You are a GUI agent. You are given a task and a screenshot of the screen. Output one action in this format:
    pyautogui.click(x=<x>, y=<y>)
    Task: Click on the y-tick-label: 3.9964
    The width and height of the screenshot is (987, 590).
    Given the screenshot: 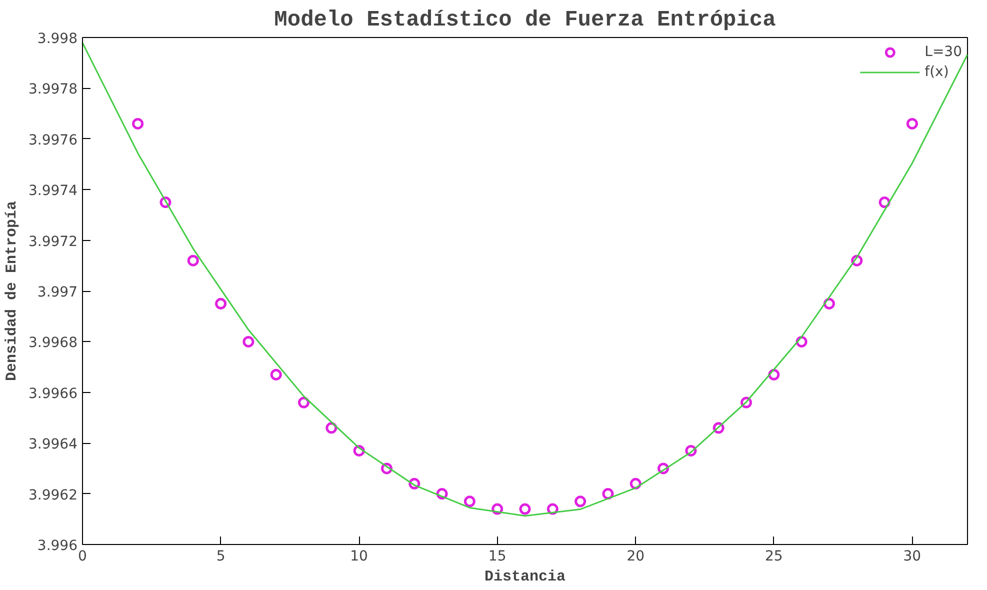 What is the action you would take?
    pyautogui.click(x=53, y=444)
    